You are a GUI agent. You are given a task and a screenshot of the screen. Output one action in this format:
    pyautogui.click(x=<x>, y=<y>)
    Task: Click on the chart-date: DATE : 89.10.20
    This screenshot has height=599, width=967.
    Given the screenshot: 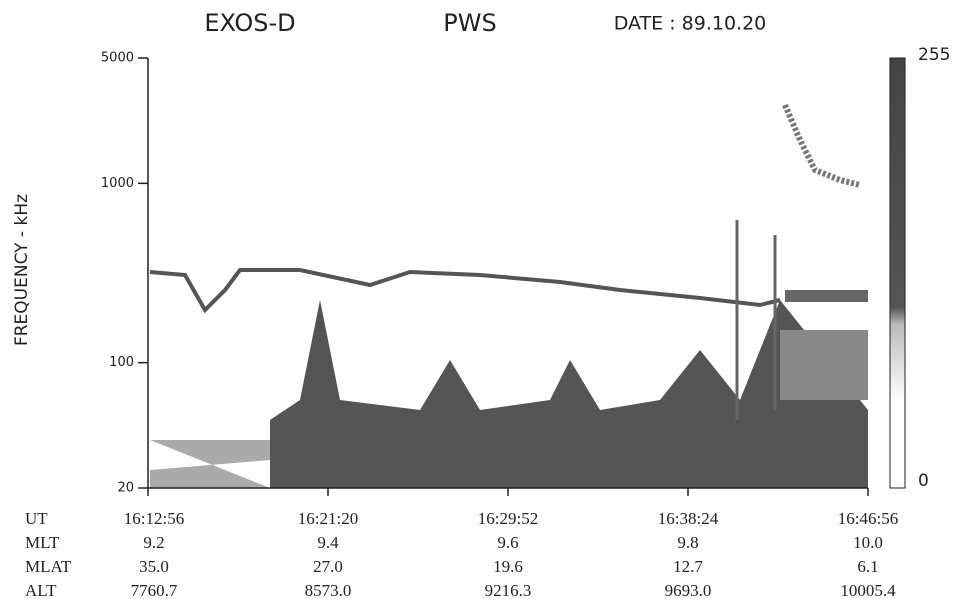 What is the action you would take?
    pyautogui.click(x=690, y=24)
    